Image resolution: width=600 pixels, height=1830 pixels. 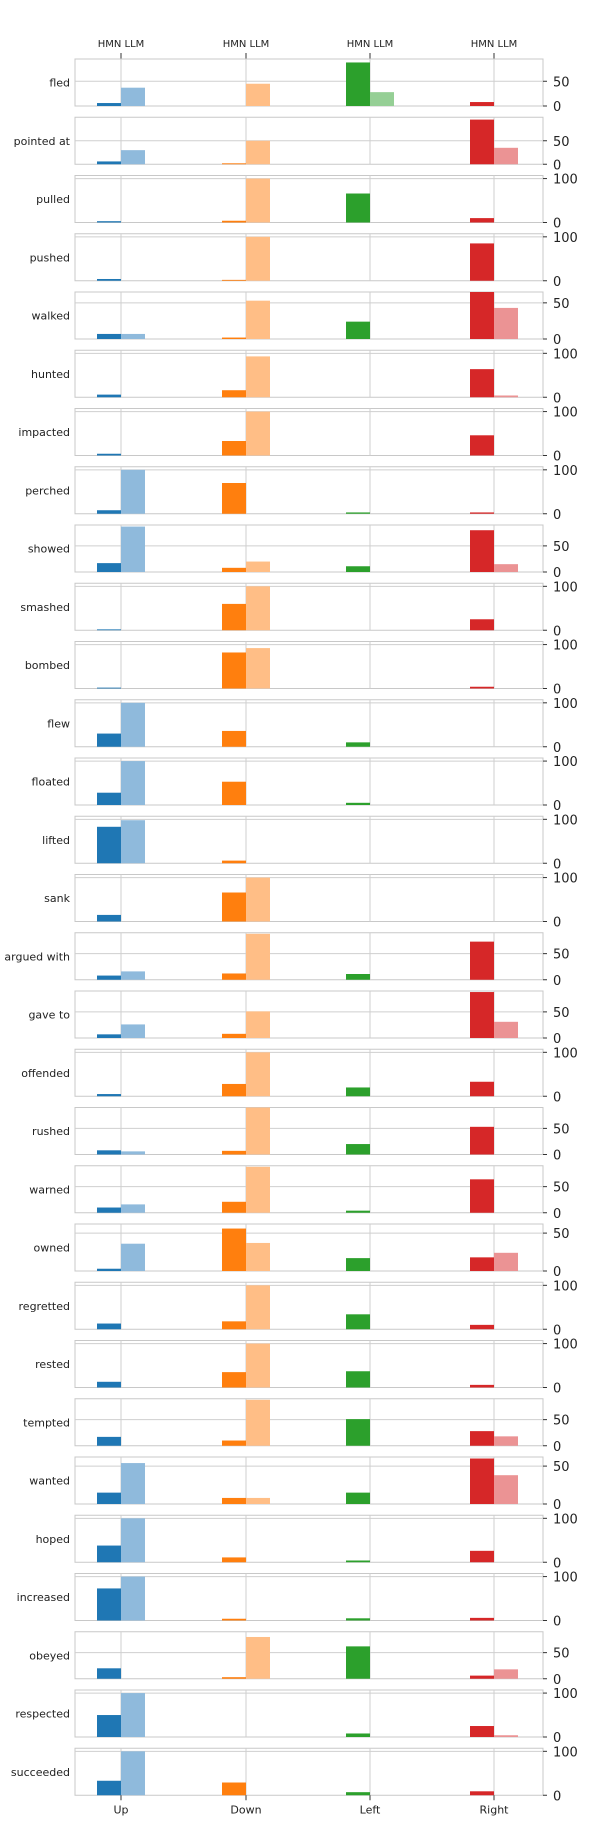 What do you see at coordinates (301, 1135) in the screenshot?
I see `panel-rushed: rushed 0 50` at bounding box center [301, 1135].